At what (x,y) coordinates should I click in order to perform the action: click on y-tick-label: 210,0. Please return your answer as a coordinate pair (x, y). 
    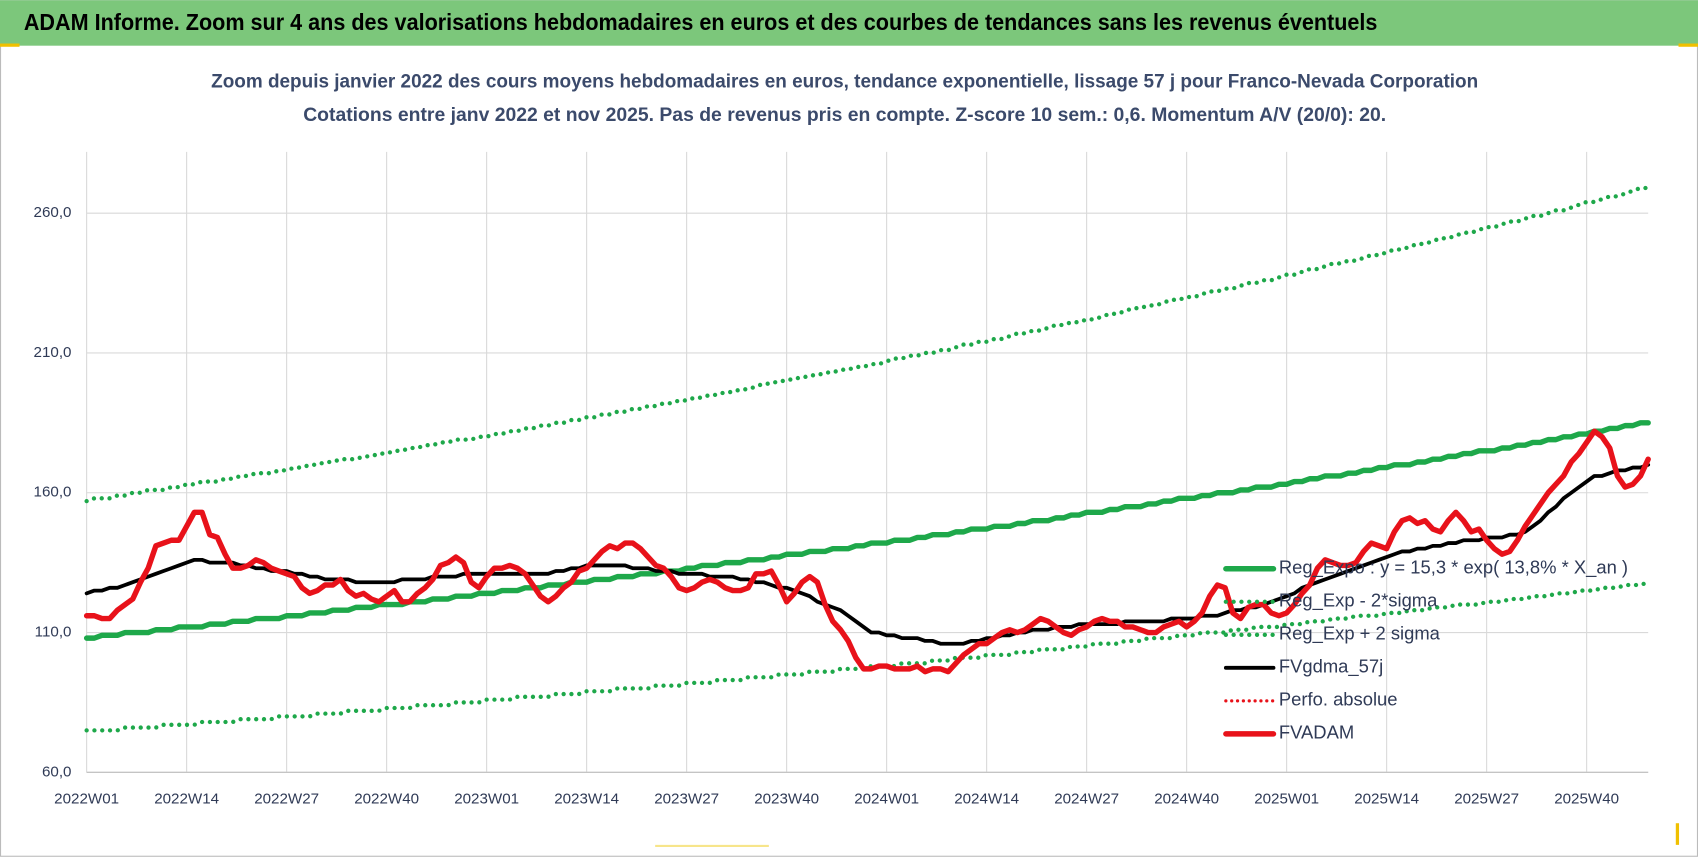
    Looking at the image, I should click on (53, 352).